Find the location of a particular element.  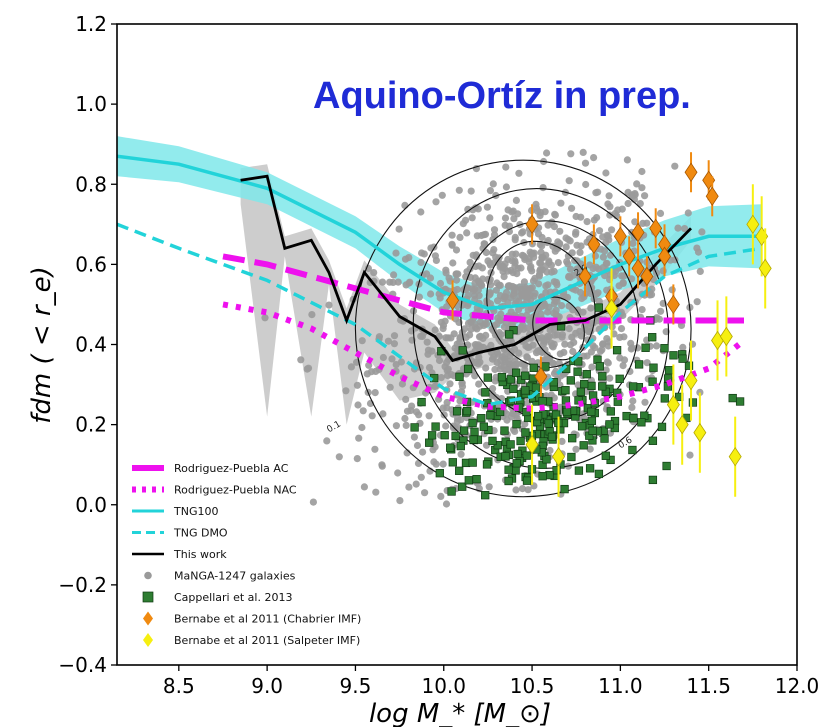

legend-label: This work is located at coordinates (200, 554).